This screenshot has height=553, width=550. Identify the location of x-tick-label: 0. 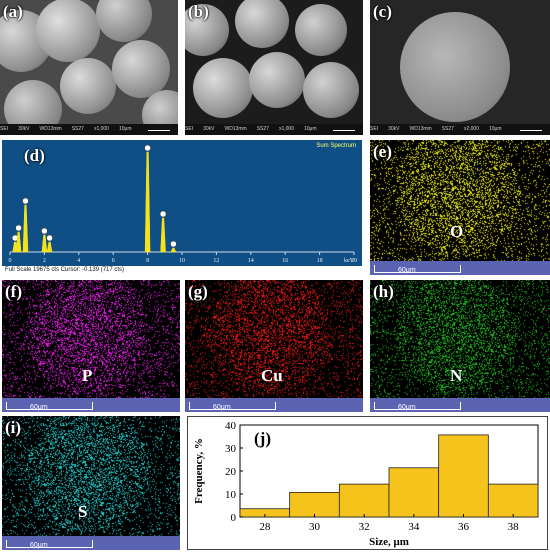
(10, 261).